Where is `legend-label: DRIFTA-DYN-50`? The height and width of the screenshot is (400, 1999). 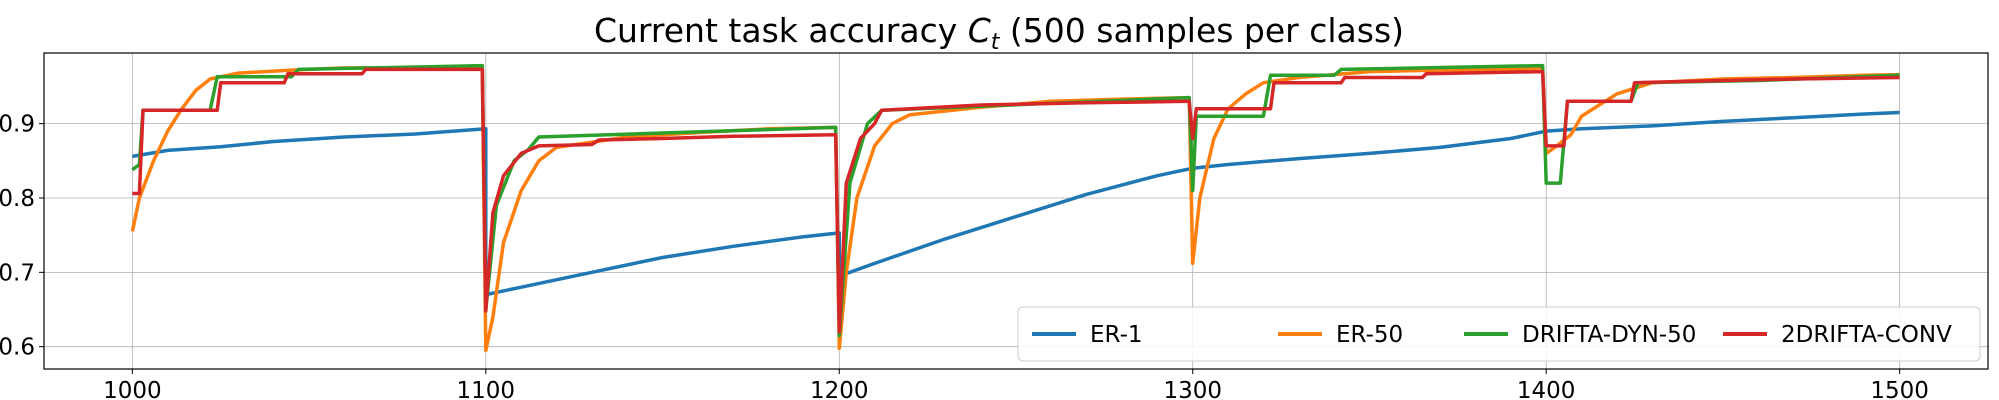 legend-label: DRIFTA-DYN-50 is located at coordinates (1609, 335).